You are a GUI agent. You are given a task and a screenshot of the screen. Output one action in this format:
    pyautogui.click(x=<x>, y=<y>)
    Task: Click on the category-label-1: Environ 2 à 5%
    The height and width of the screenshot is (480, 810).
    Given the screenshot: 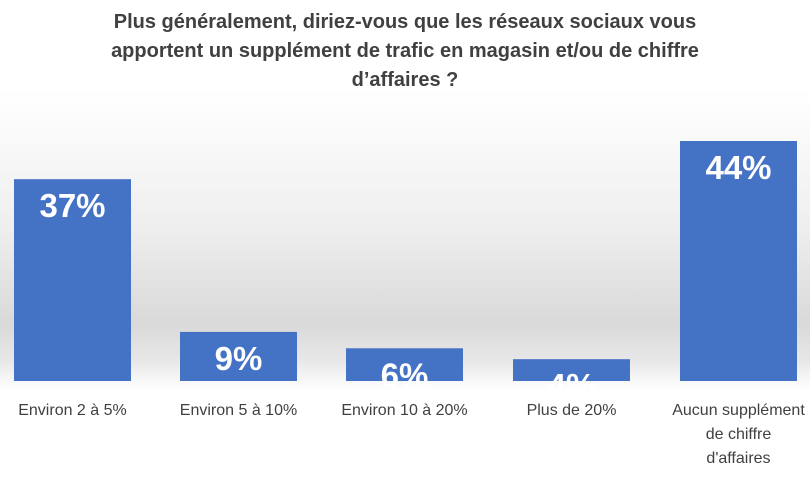 What is the action you would take?
    pyautogui.click(x=72, y=410)
    